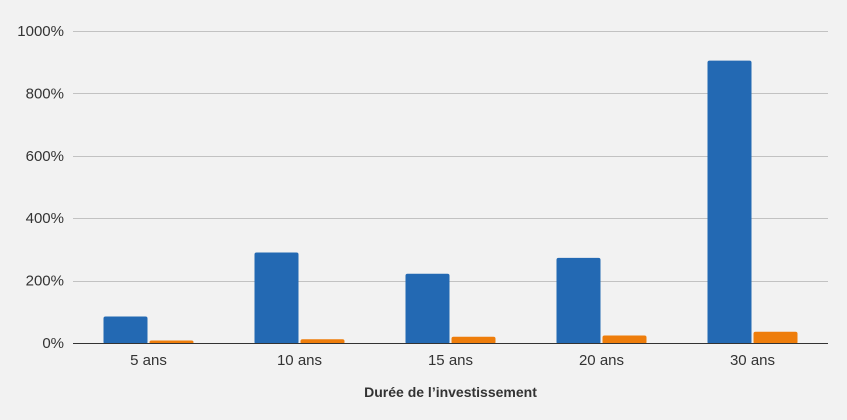 The image size is (847, 420). What do you see at coordinates (752, 360) in the screenshot?
I see `x-tick-label: 30 ans` at bounding box center [752, 360].